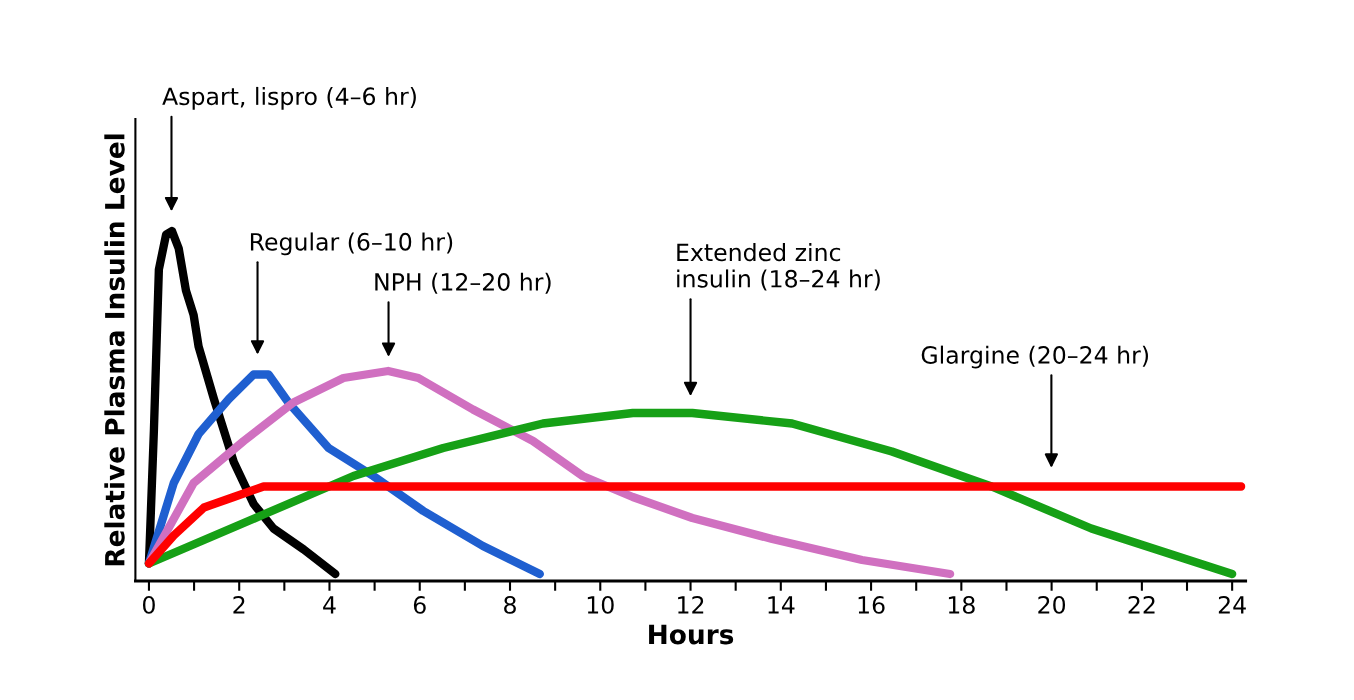 This screenshot has height=700, width=1354. Describe the element at coordinates (114, 350) in the screenshot. I see `y-axis-title: Relative Plasma Insulin Level` at that location.